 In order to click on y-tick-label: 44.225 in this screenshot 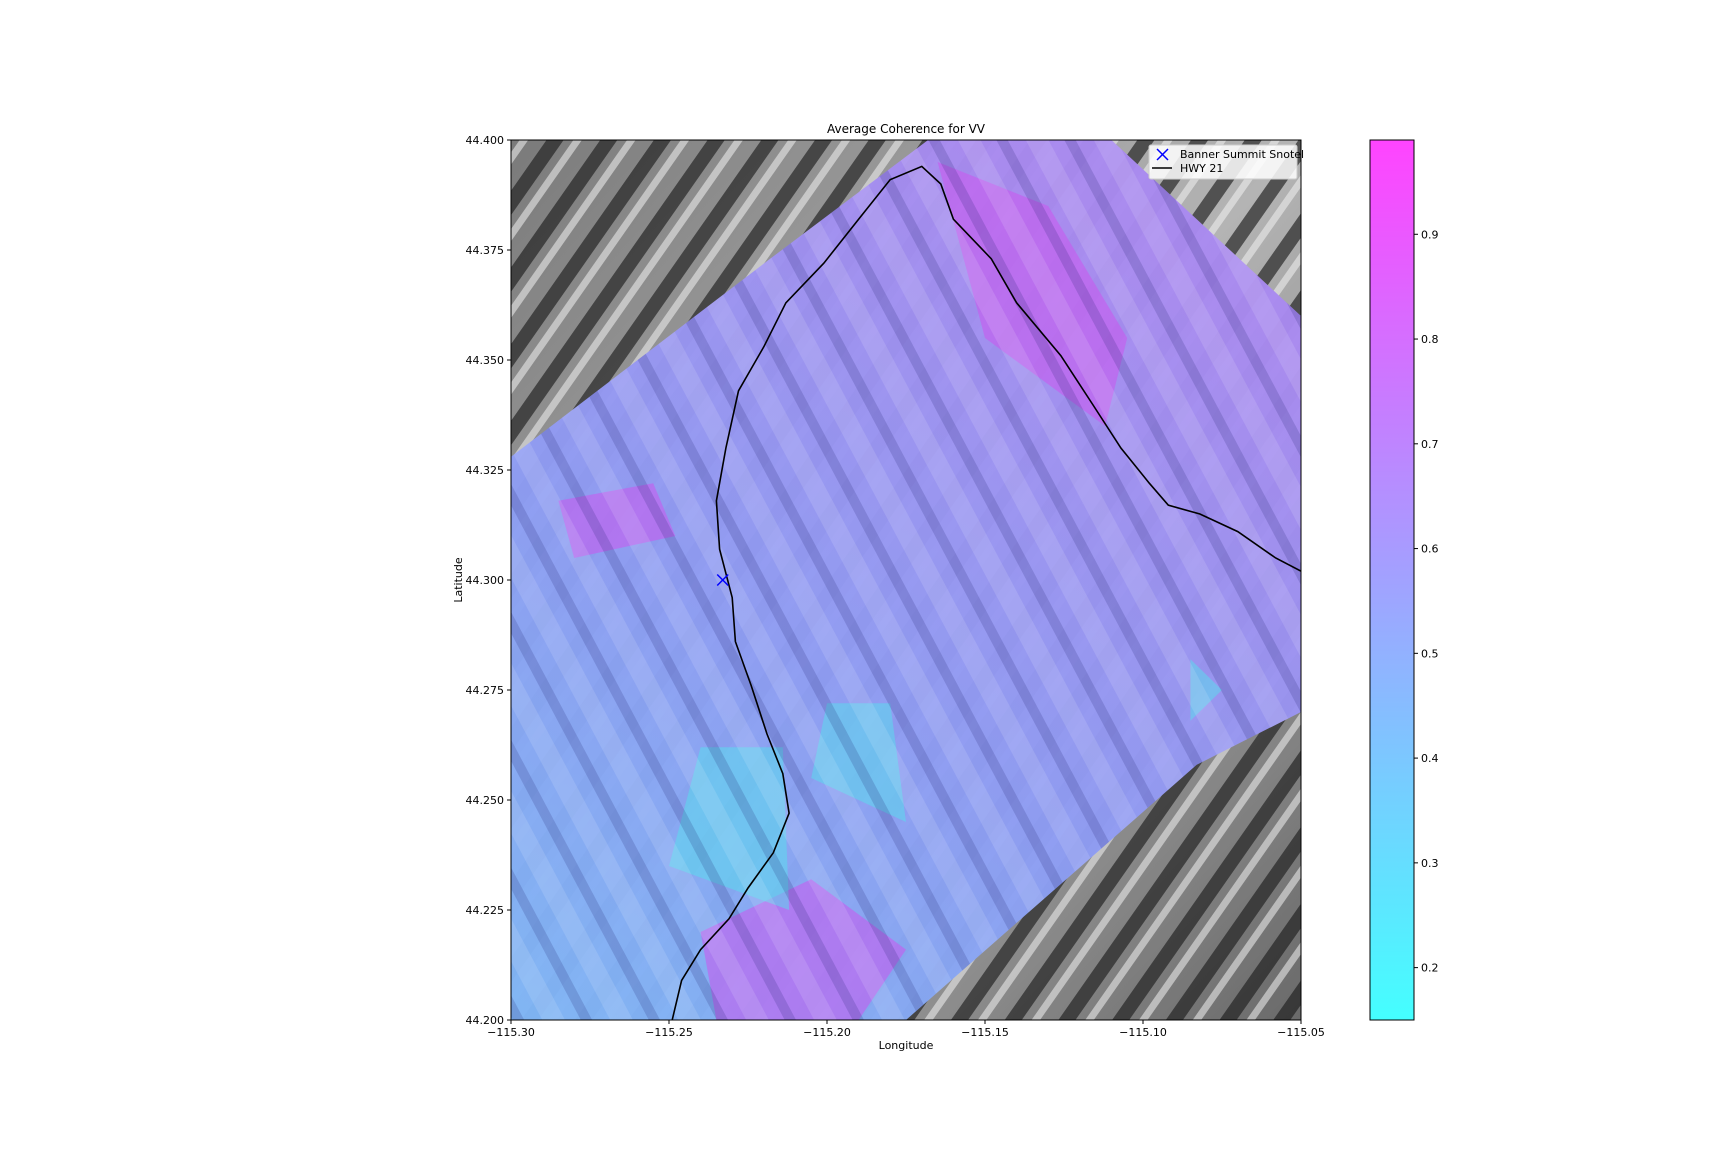, I will do `click(485, 910)`.